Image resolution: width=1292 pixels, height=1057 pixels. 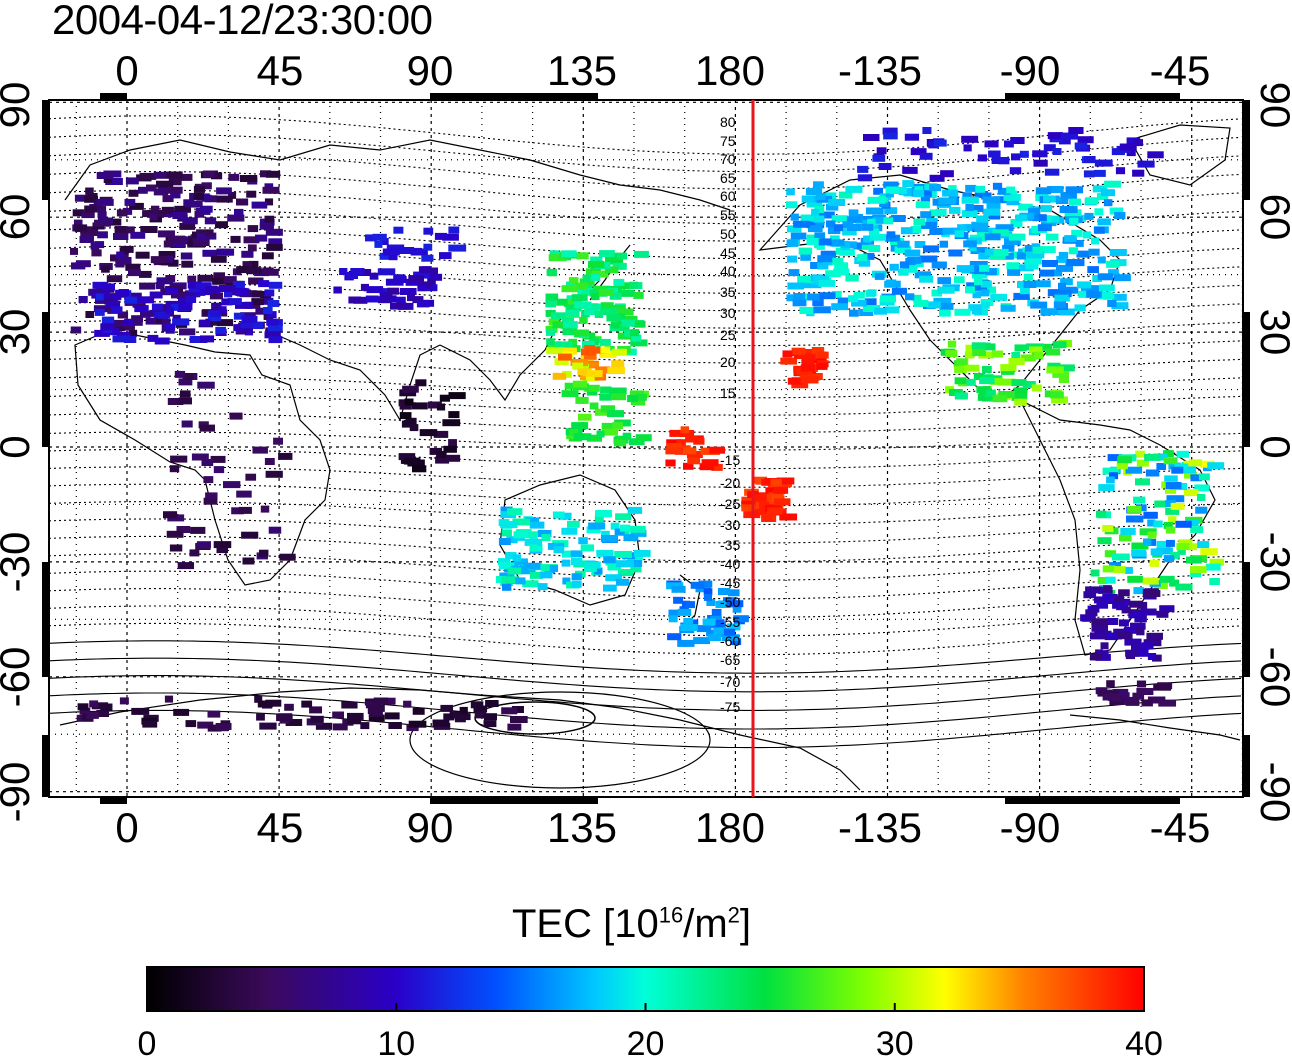 What do you see at coordinates (730, 483) in the screenshot?
I see `contour-label: -20` at bounding box center [730, 483].